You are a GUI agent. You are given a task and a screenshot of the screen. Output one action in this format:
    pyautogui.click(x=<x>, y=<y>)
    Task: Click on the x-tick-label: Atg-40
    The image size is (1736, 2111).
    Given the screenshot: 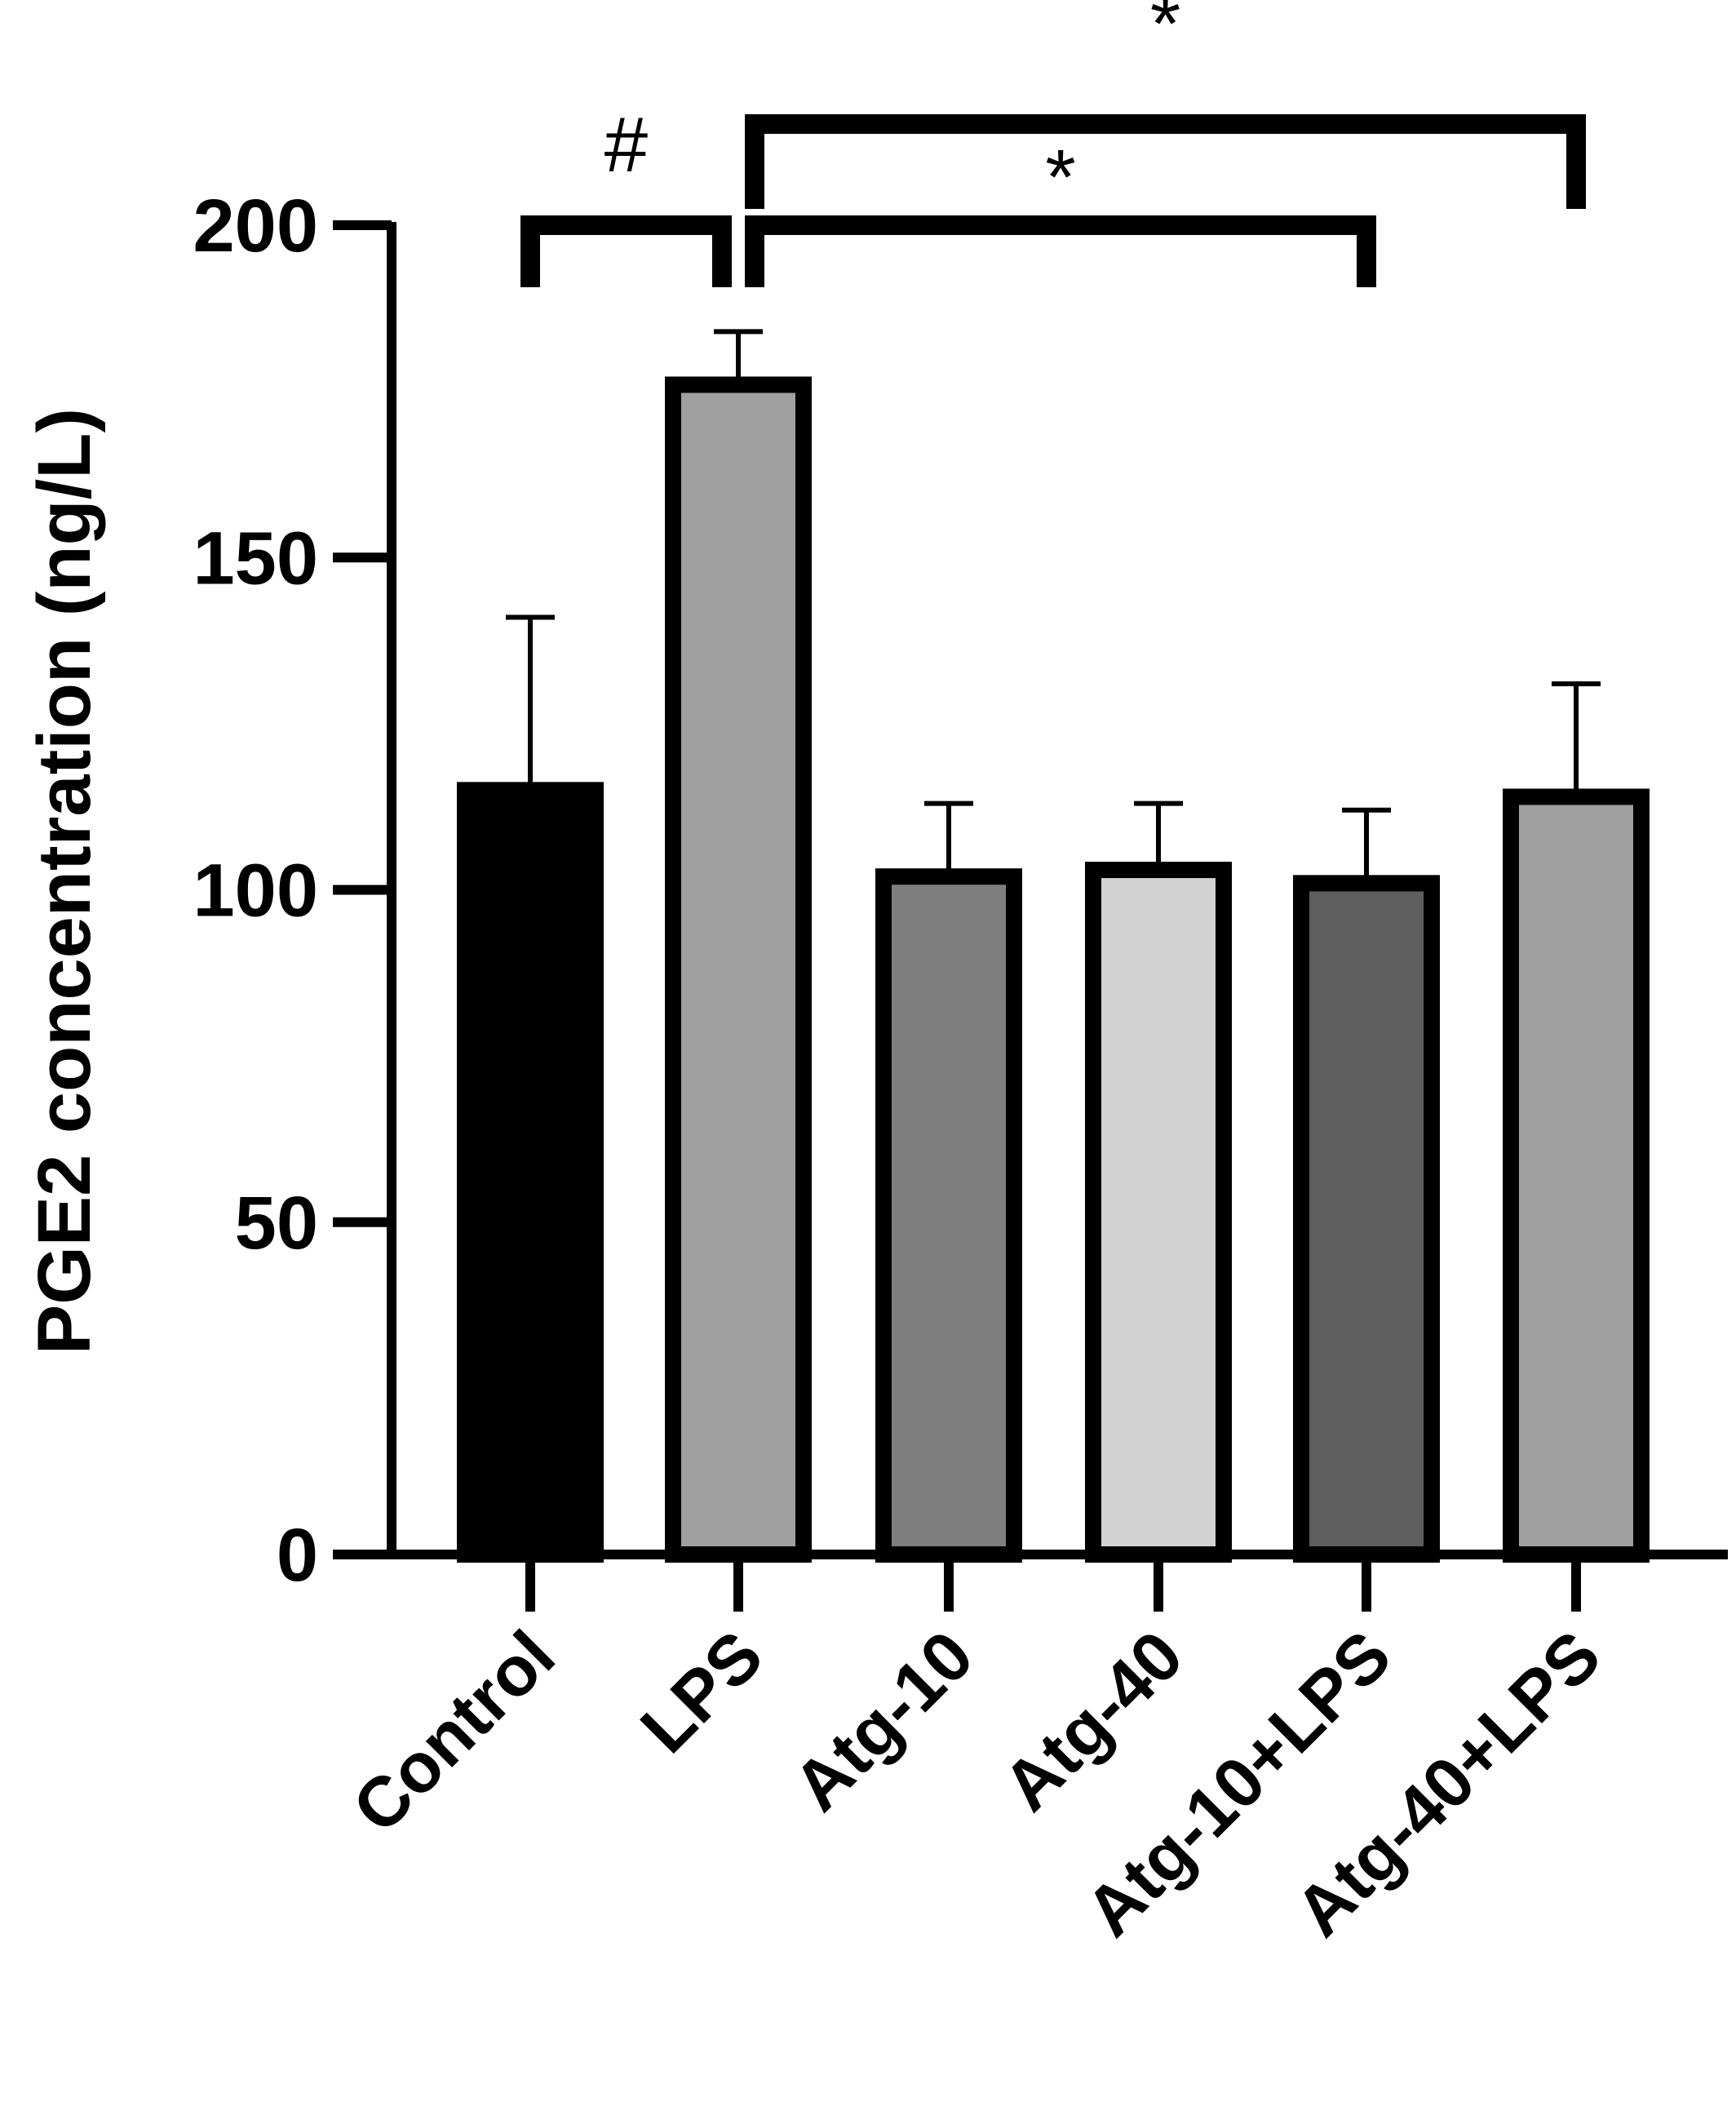 What is the action you would take?
    pyautogui.click(x=1093, y=1721)
    